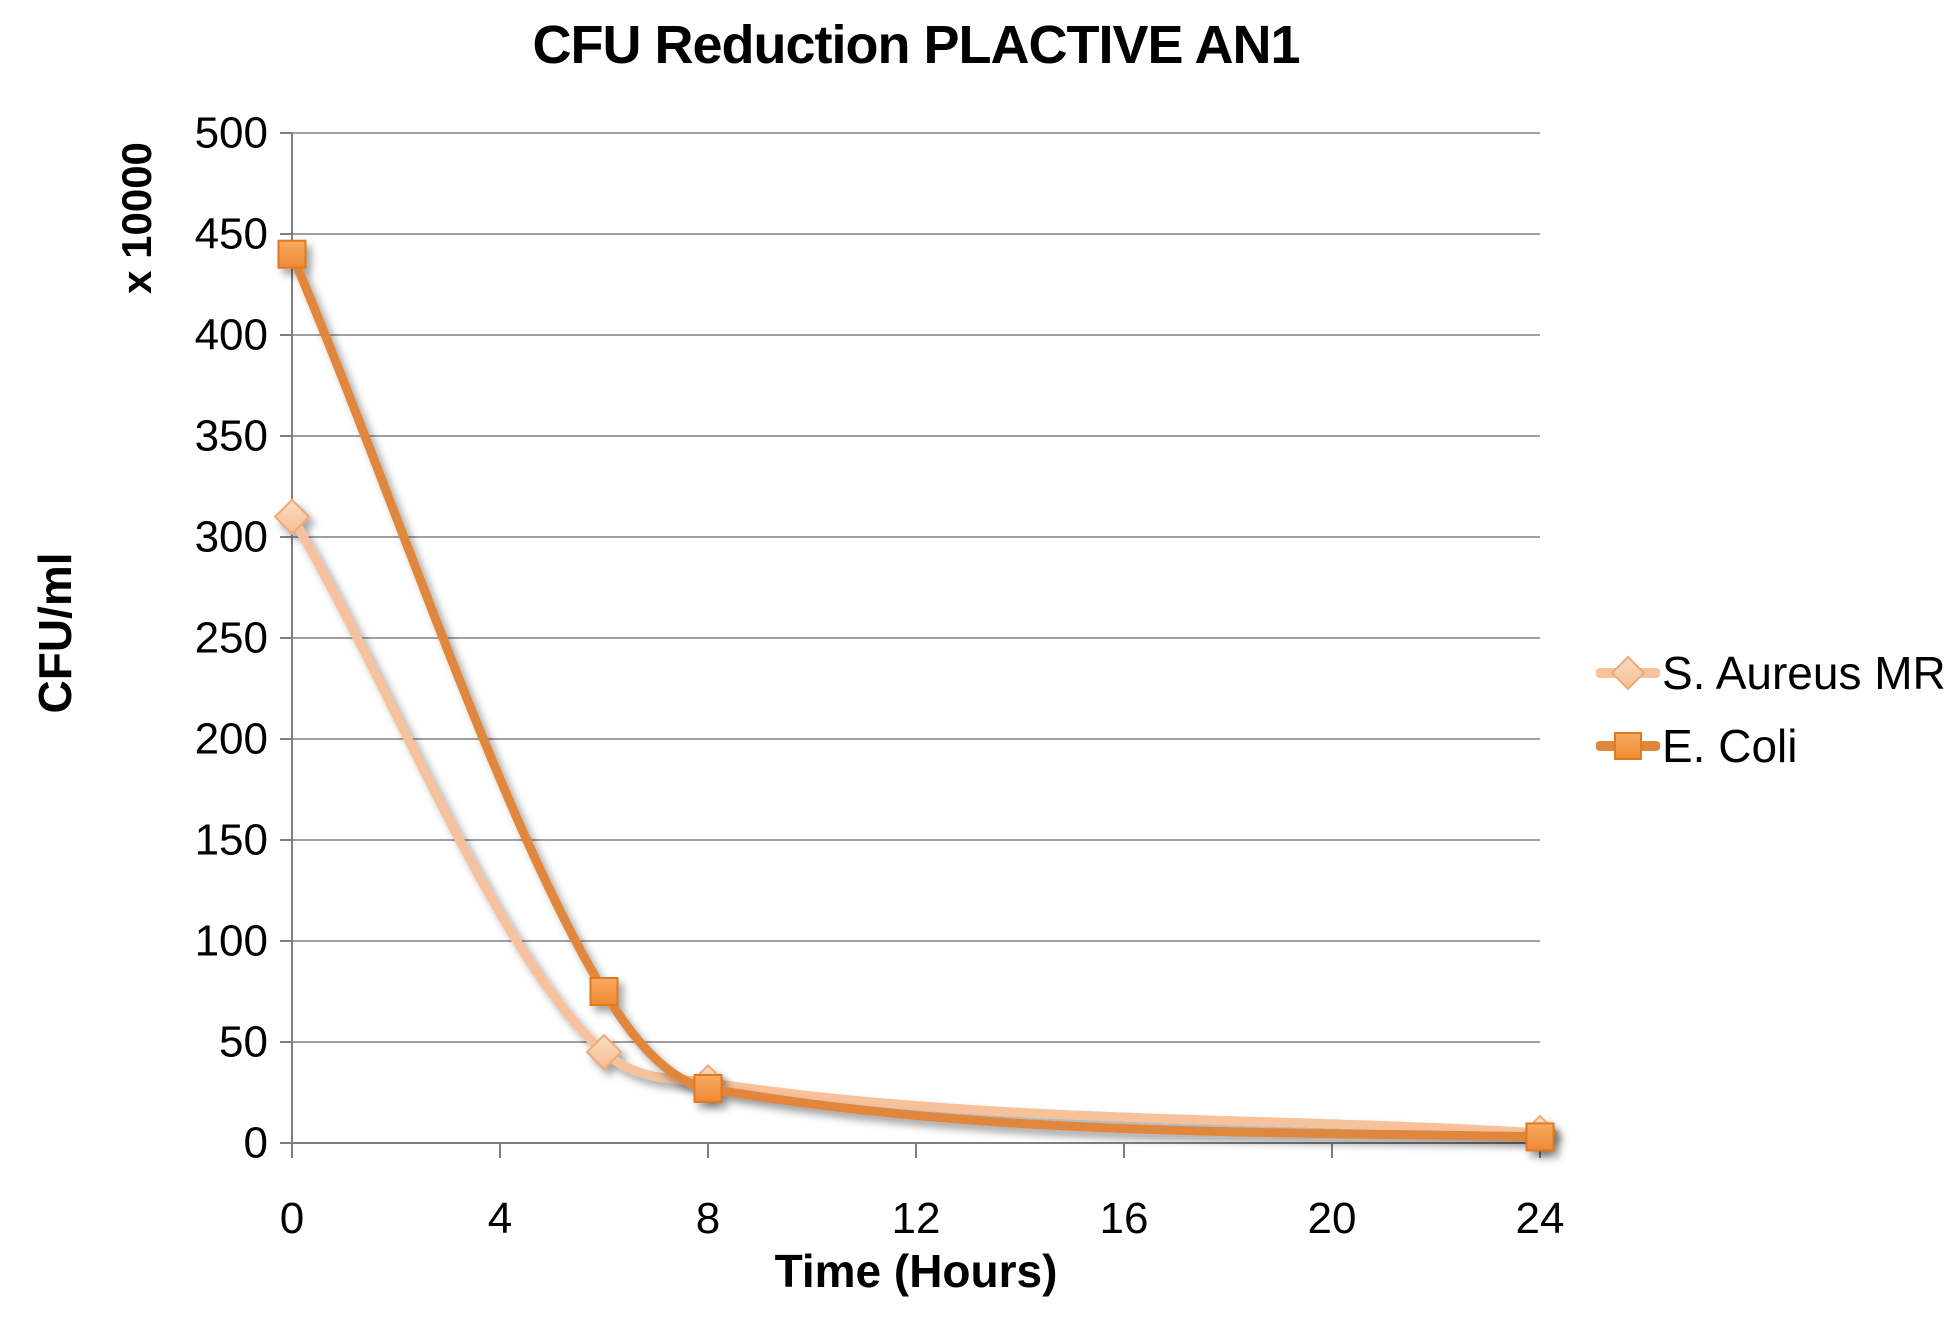 The height and width of the screenshot is (1323, 1946). What do you see at coordinates (231, 335) in the screenshot?
I see `y-tick-label: 400` at bounding box center [231, 335].